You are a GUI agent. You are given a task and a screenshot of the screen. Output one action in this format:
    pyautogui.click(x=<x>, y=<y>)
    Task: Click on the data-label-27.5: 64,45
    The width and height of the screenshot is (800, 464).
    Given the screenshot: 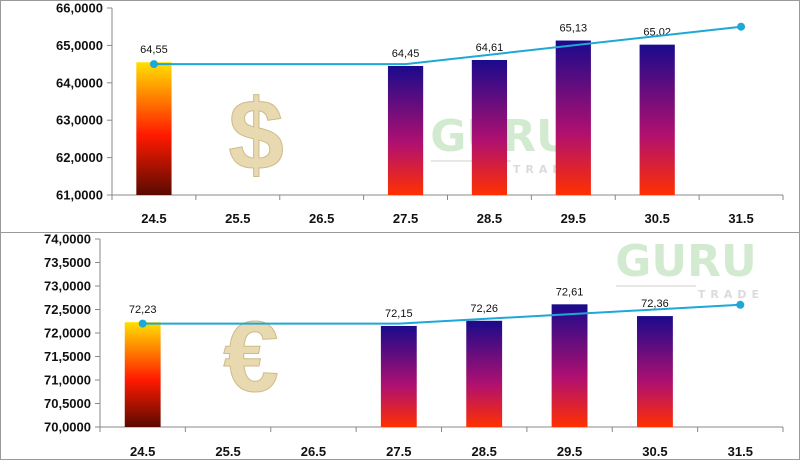 What is the action you would take?
    pyautogui.click(x=406, y=54)
    